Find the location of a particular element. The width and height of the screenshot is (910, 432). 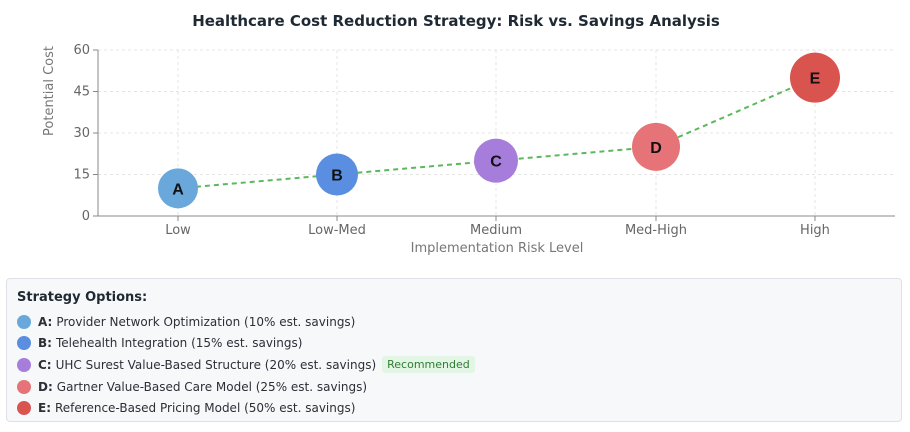

x-tick-label: Medium is located at coordinates (496, 230).